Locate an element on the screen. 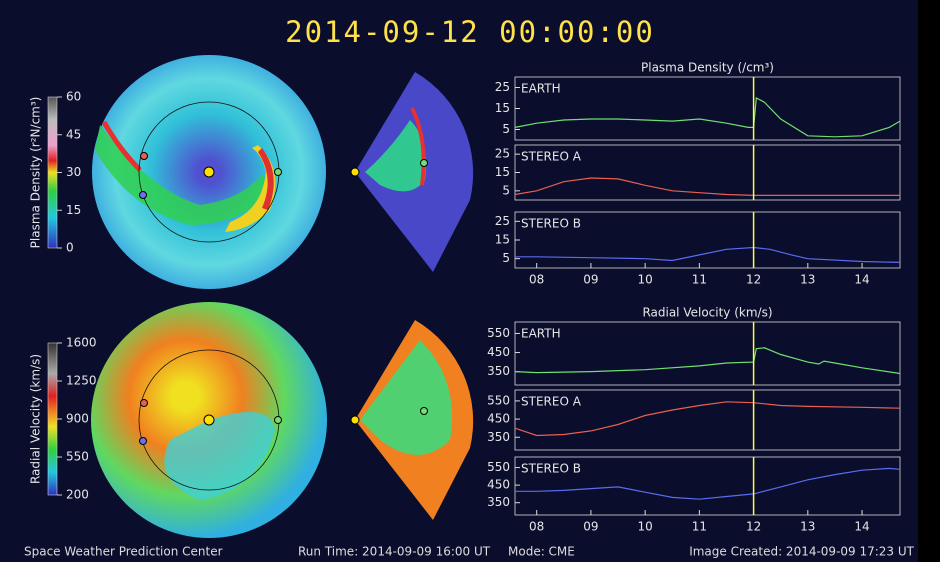 The image size is (940, 562). colorbar-tick-label: 1600 is located at coordinates (81, 343).